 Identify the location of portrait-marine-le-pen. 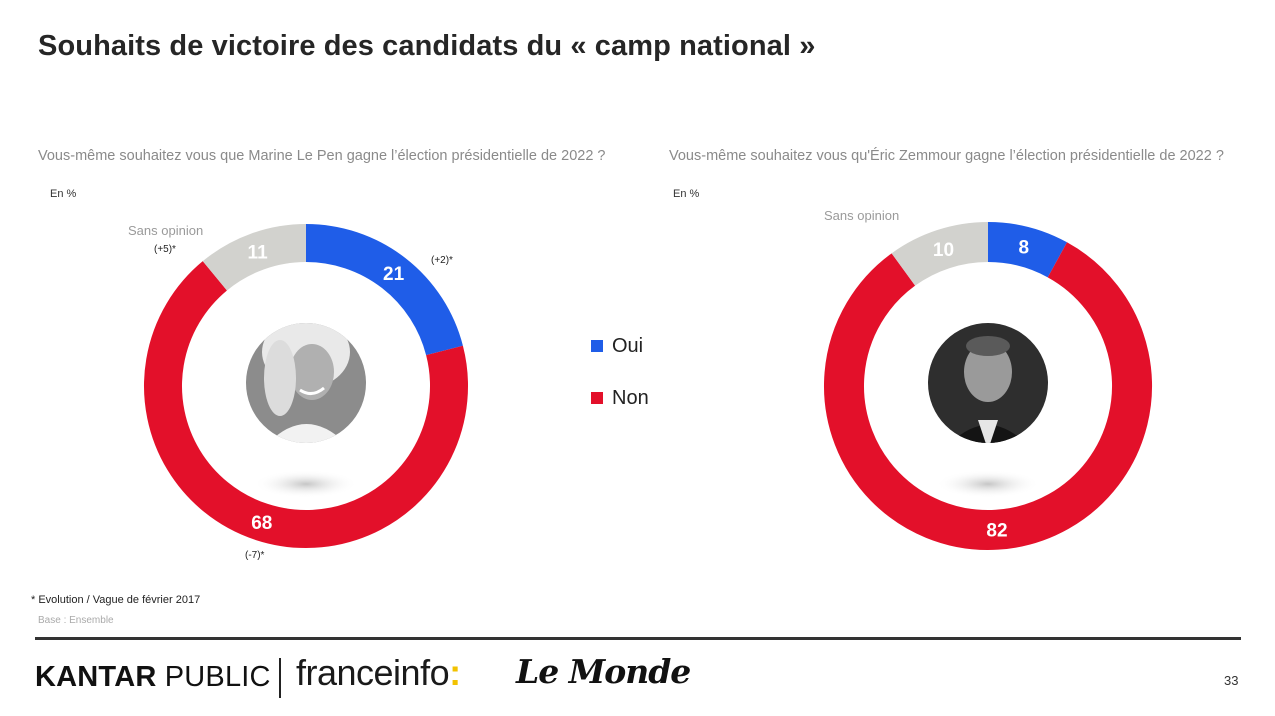
(306, 383).